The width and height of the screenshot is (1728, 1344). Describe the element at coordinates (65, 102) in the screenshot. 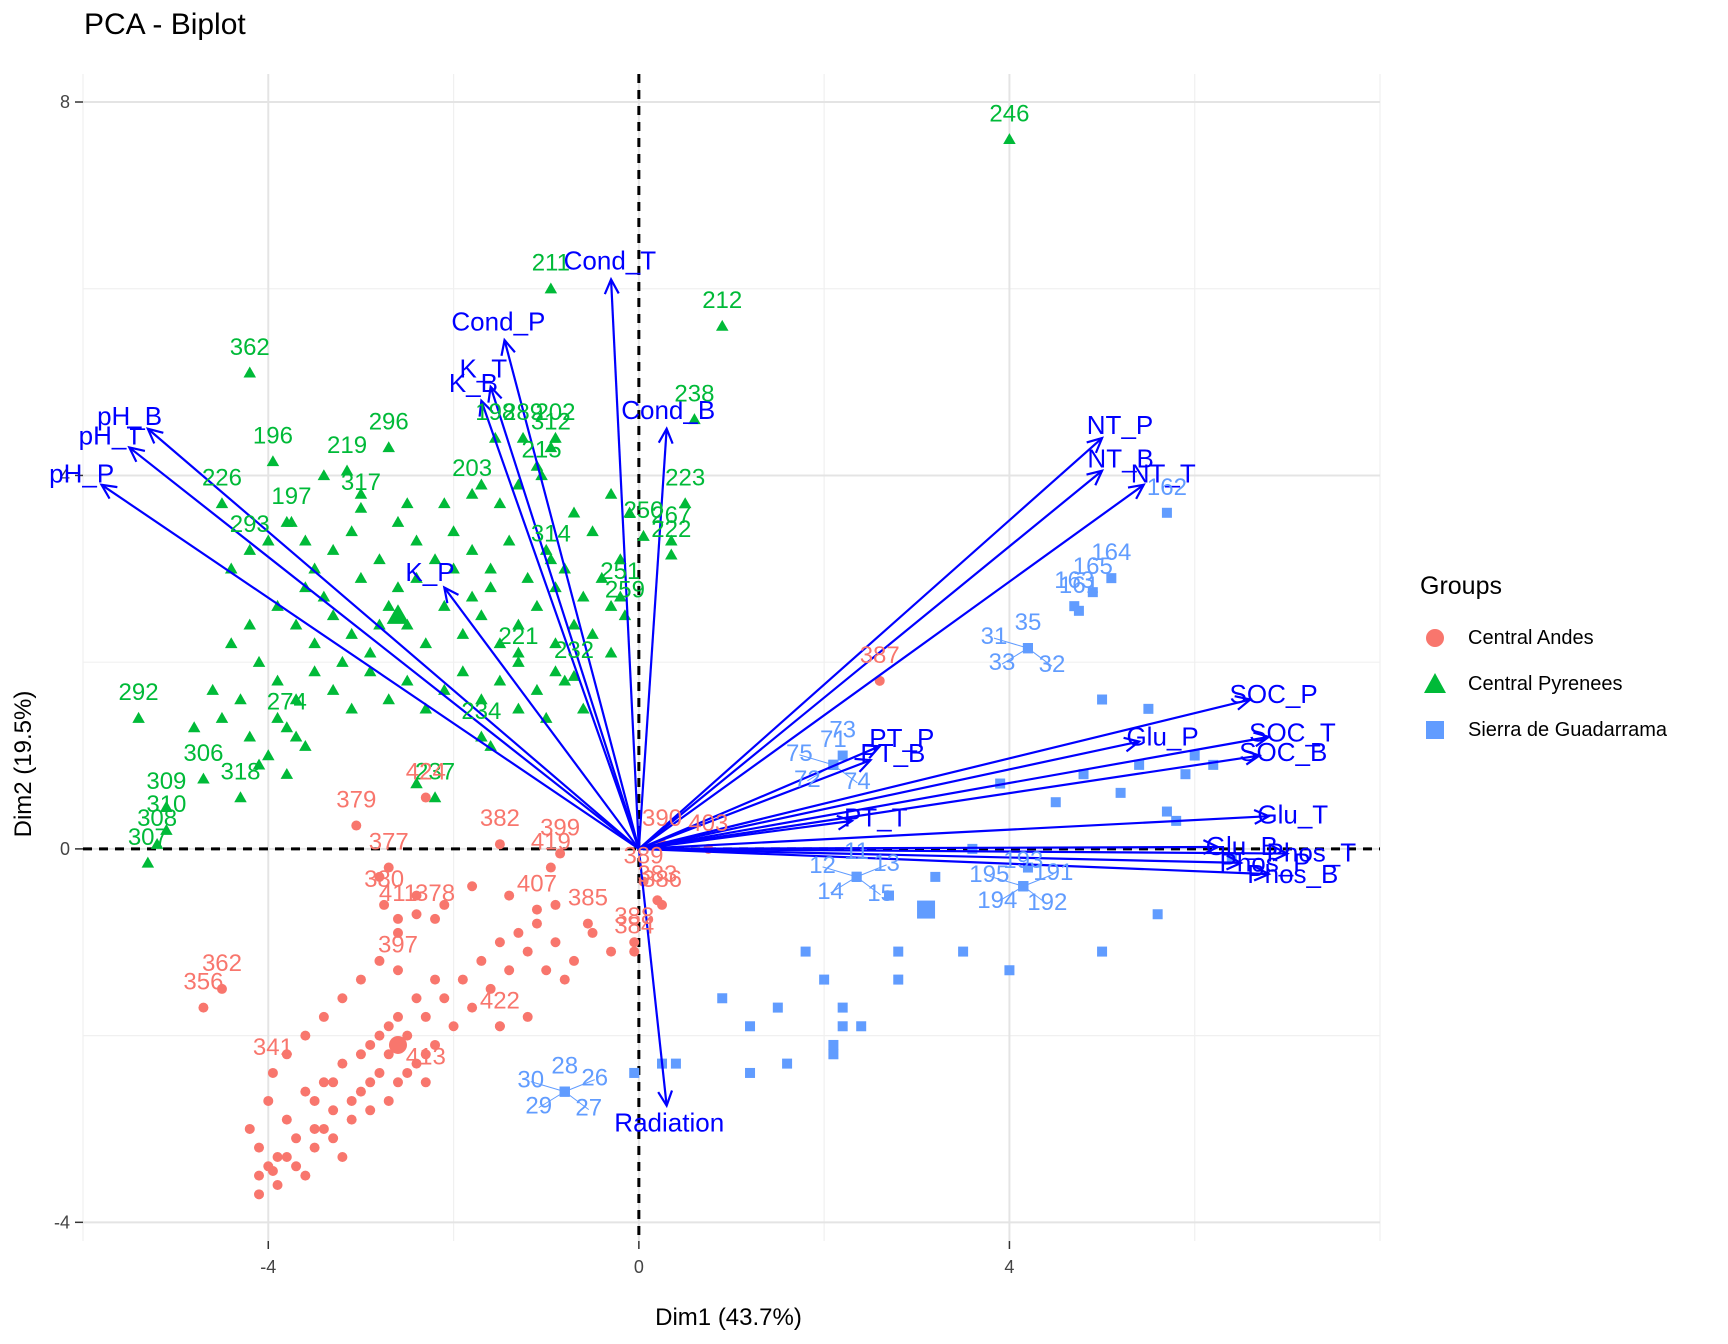

I see `y-tick-label: 8` at that location.